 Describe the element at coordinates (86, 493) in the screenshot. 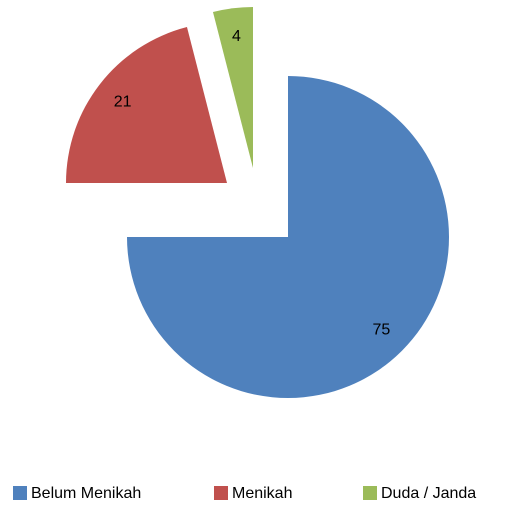

I see `legend-label: Belum Menikah` at that location.